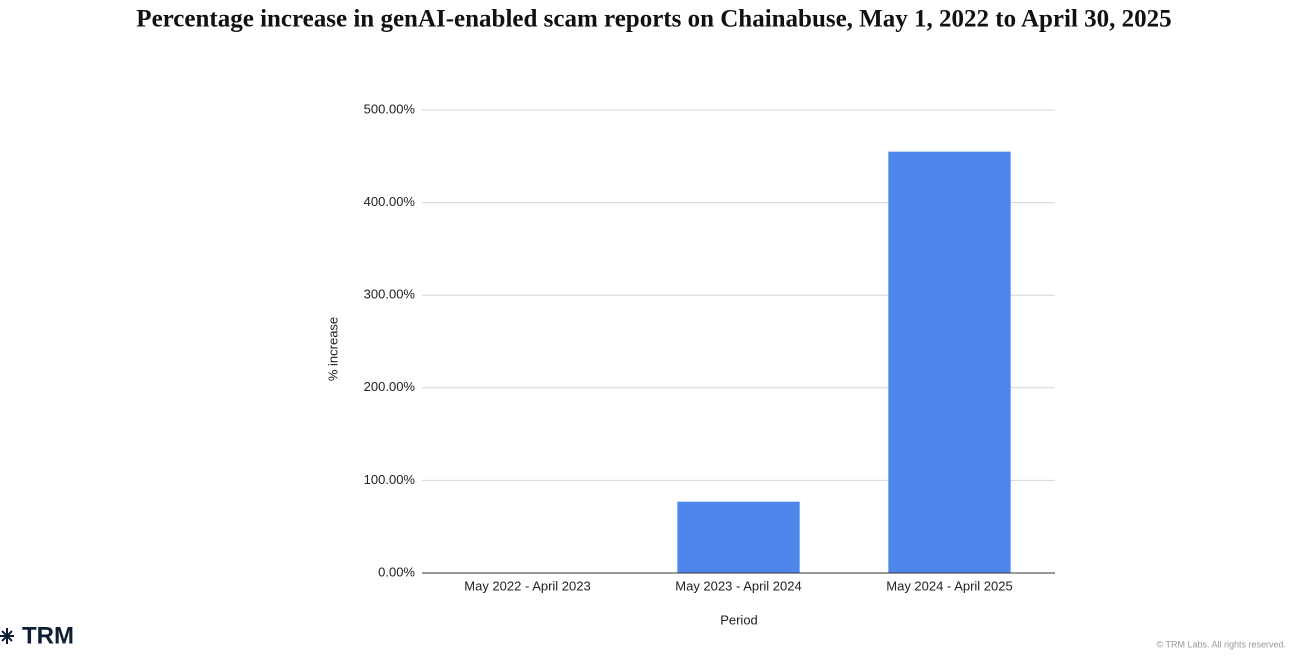 This screenshot has width=1298, height=656. I want to click on y-tick-label: 500.00%, so click(390, 108).